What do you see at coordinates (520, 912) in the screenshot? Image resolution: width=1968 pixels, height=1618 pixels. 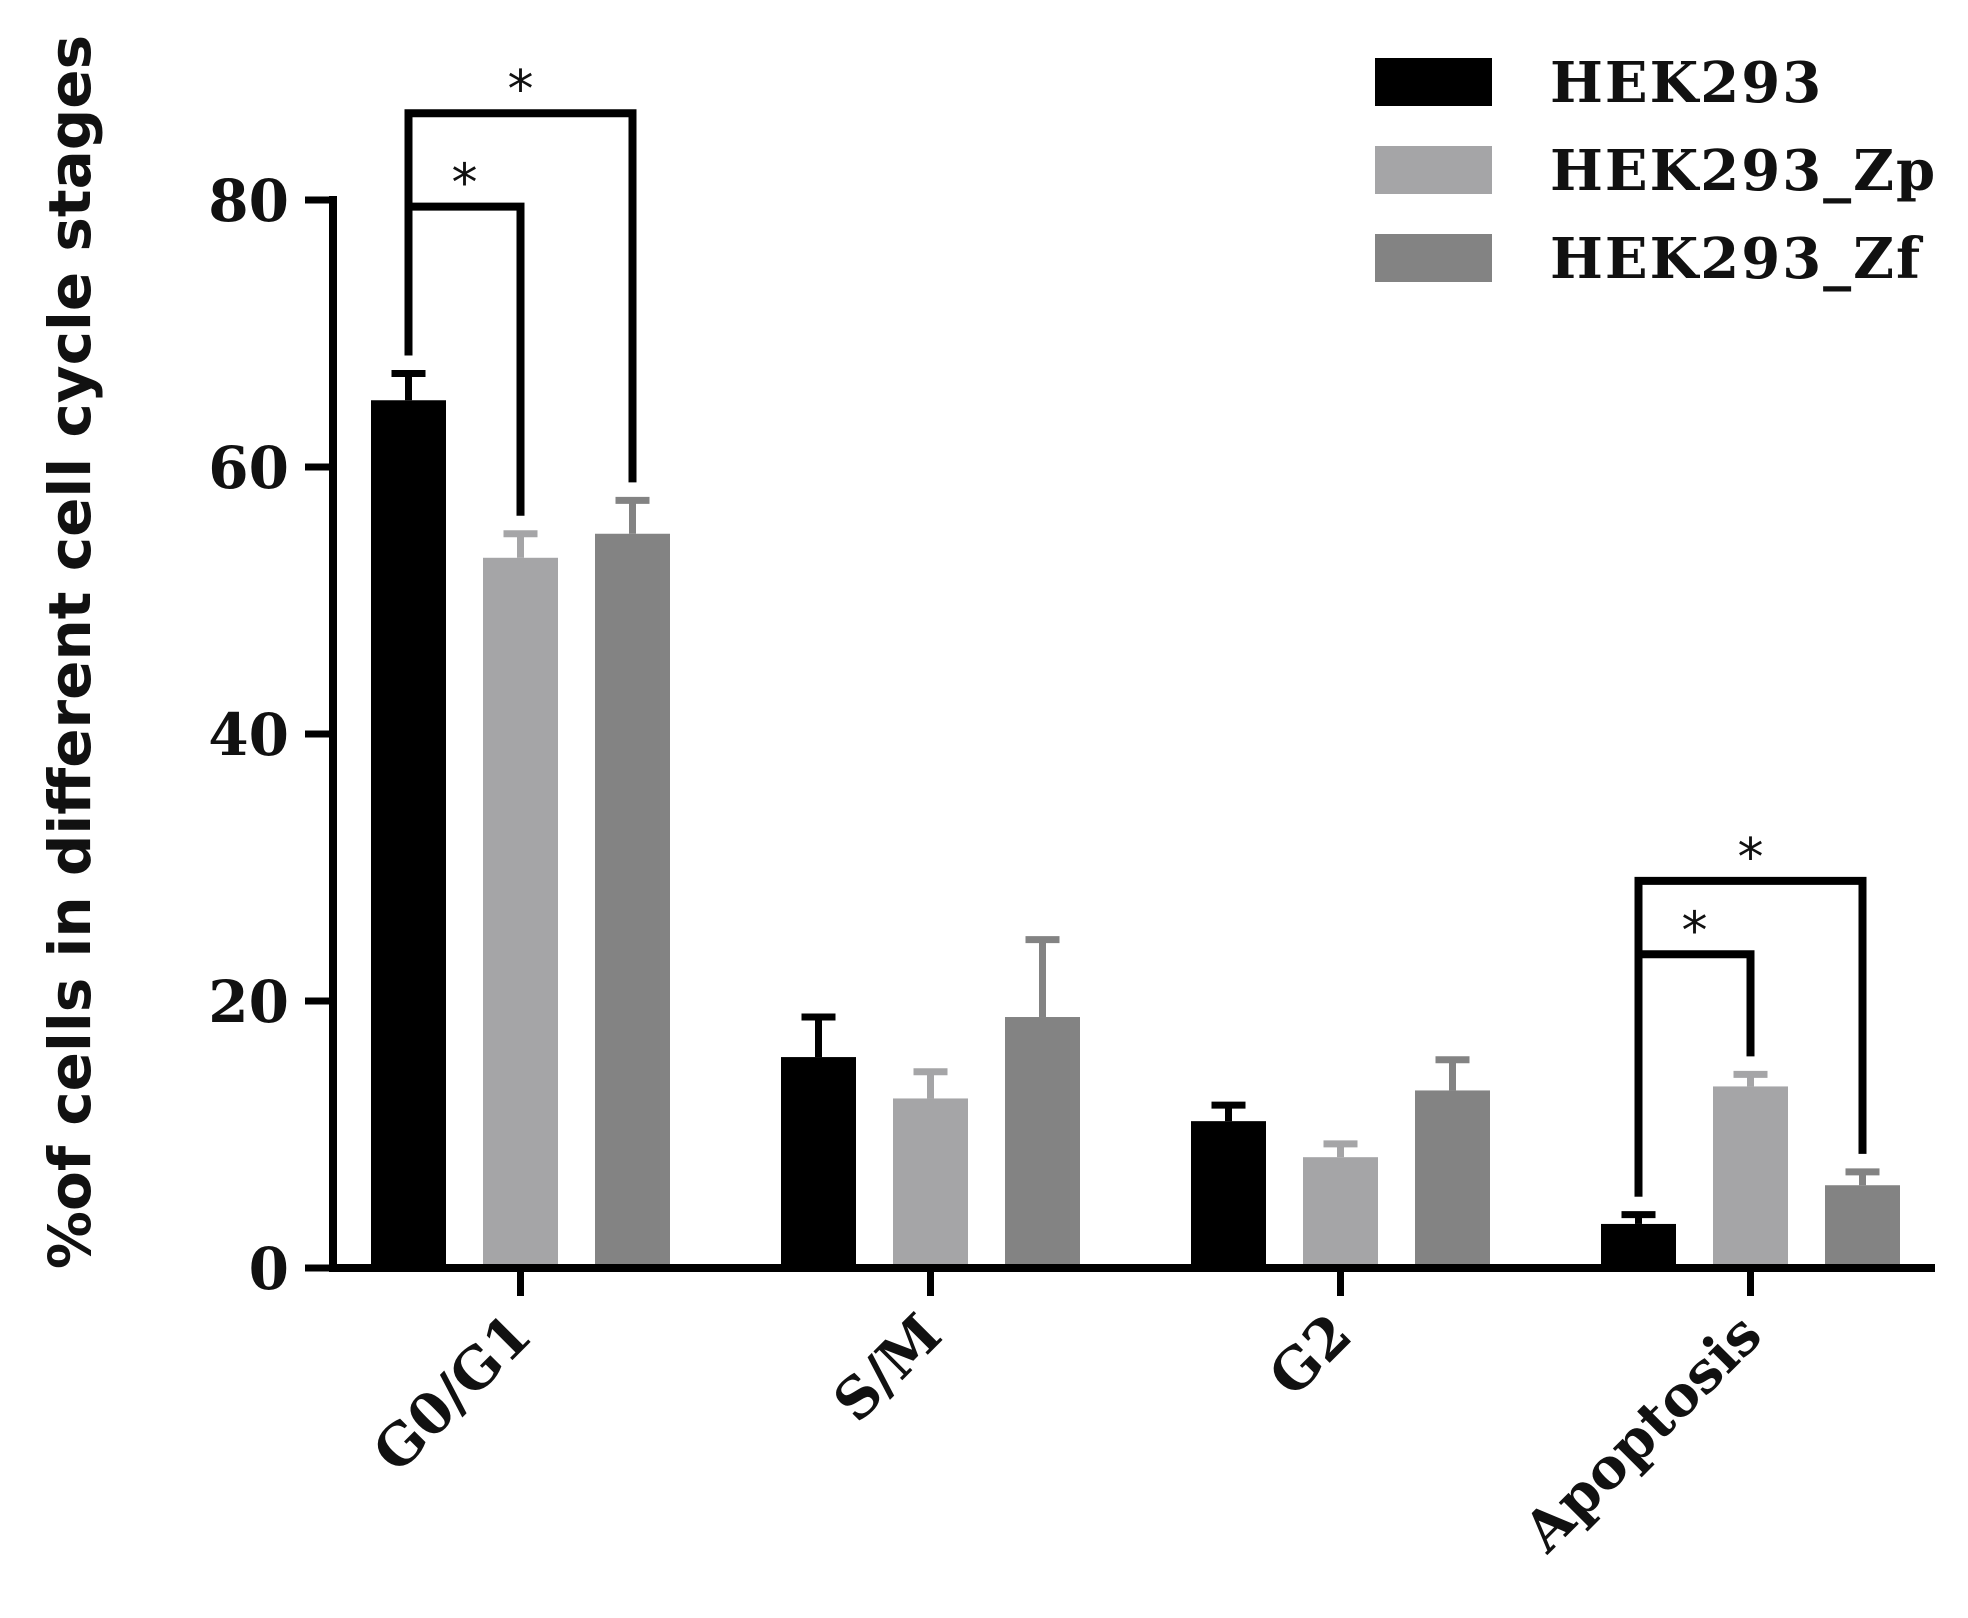 I see `bar-hek293-zp-g0-g1` at bounding box center [520, 912].